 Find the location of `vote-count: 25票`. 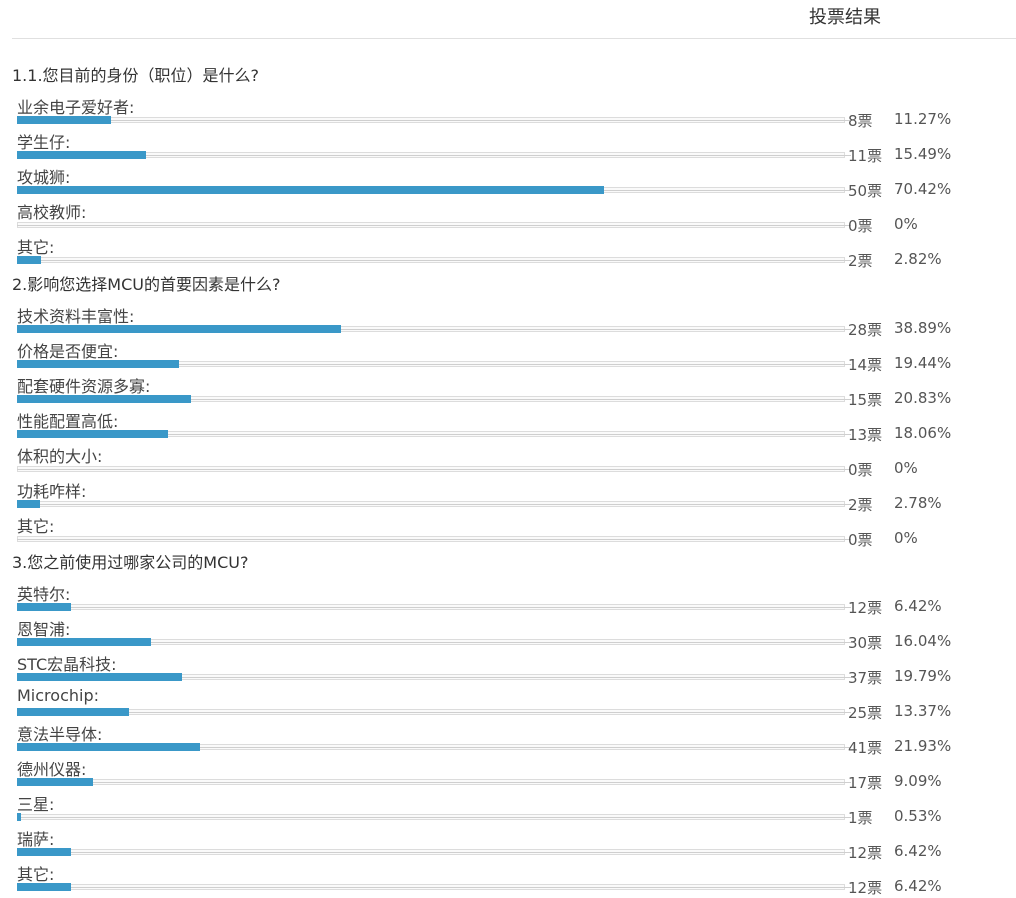

vote-count: 25票 is located at coordinates (865, 713).